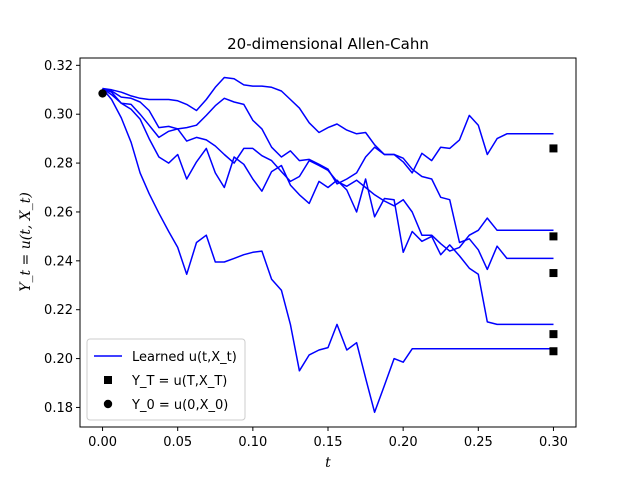 Image resolution: width=640 pixels, height=480 pixels. What do you see at coordinates (478, 442) in the screenshot?
I see `x-tick-label: 0.25` at bounding box center [478, 442].